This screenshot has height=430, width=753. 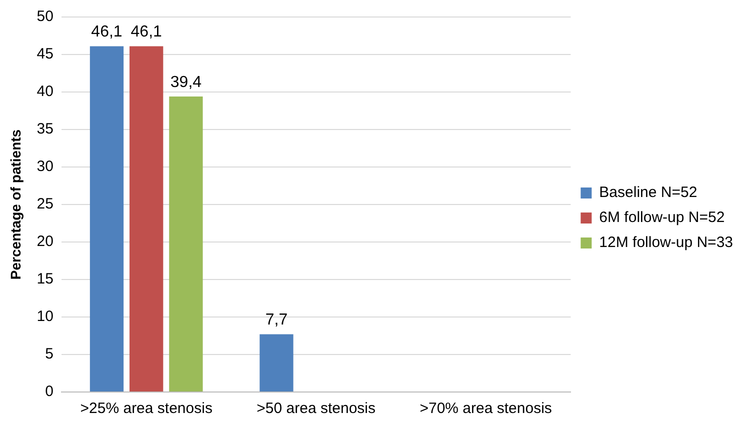 I want to click on y-tick-label: 30, so click(x=45, y=167).